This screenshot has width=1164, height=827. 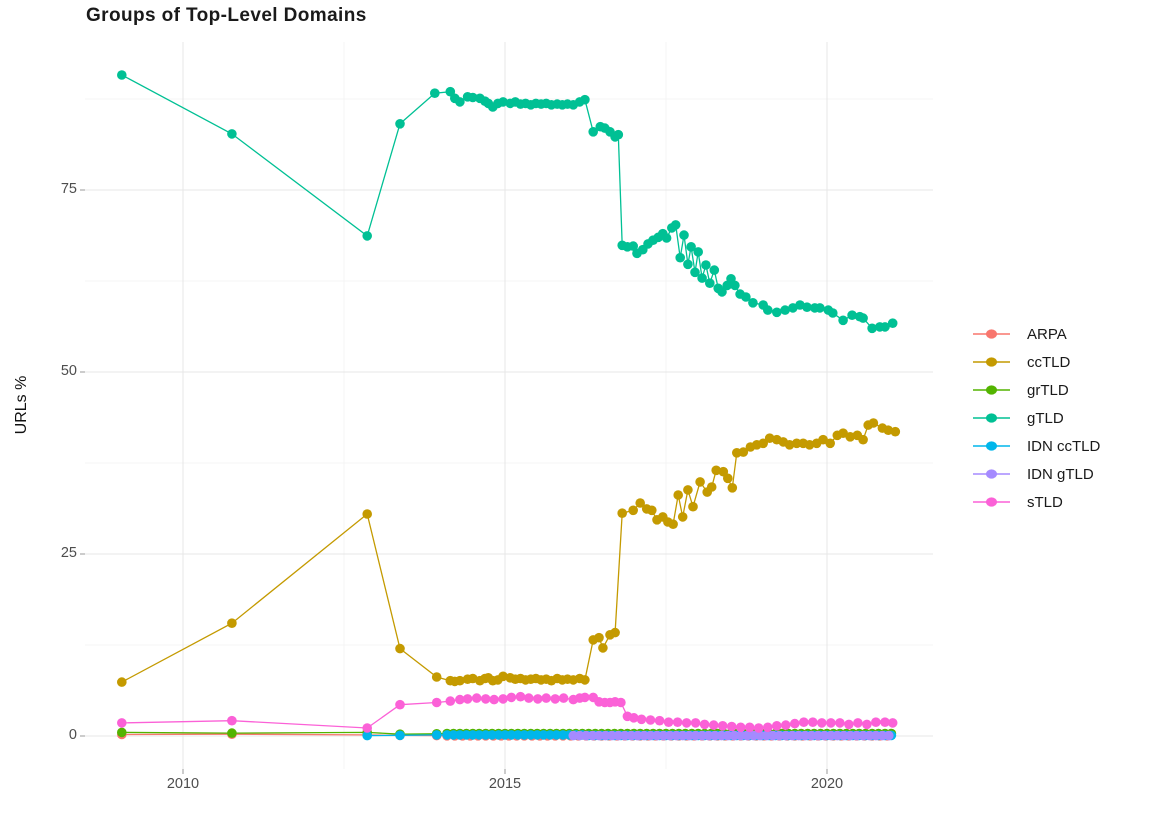 What do you see at coordinates (183, 784) in the screenshot?
I see `x-tick-label: 2010` at bounding box center [183, 784].